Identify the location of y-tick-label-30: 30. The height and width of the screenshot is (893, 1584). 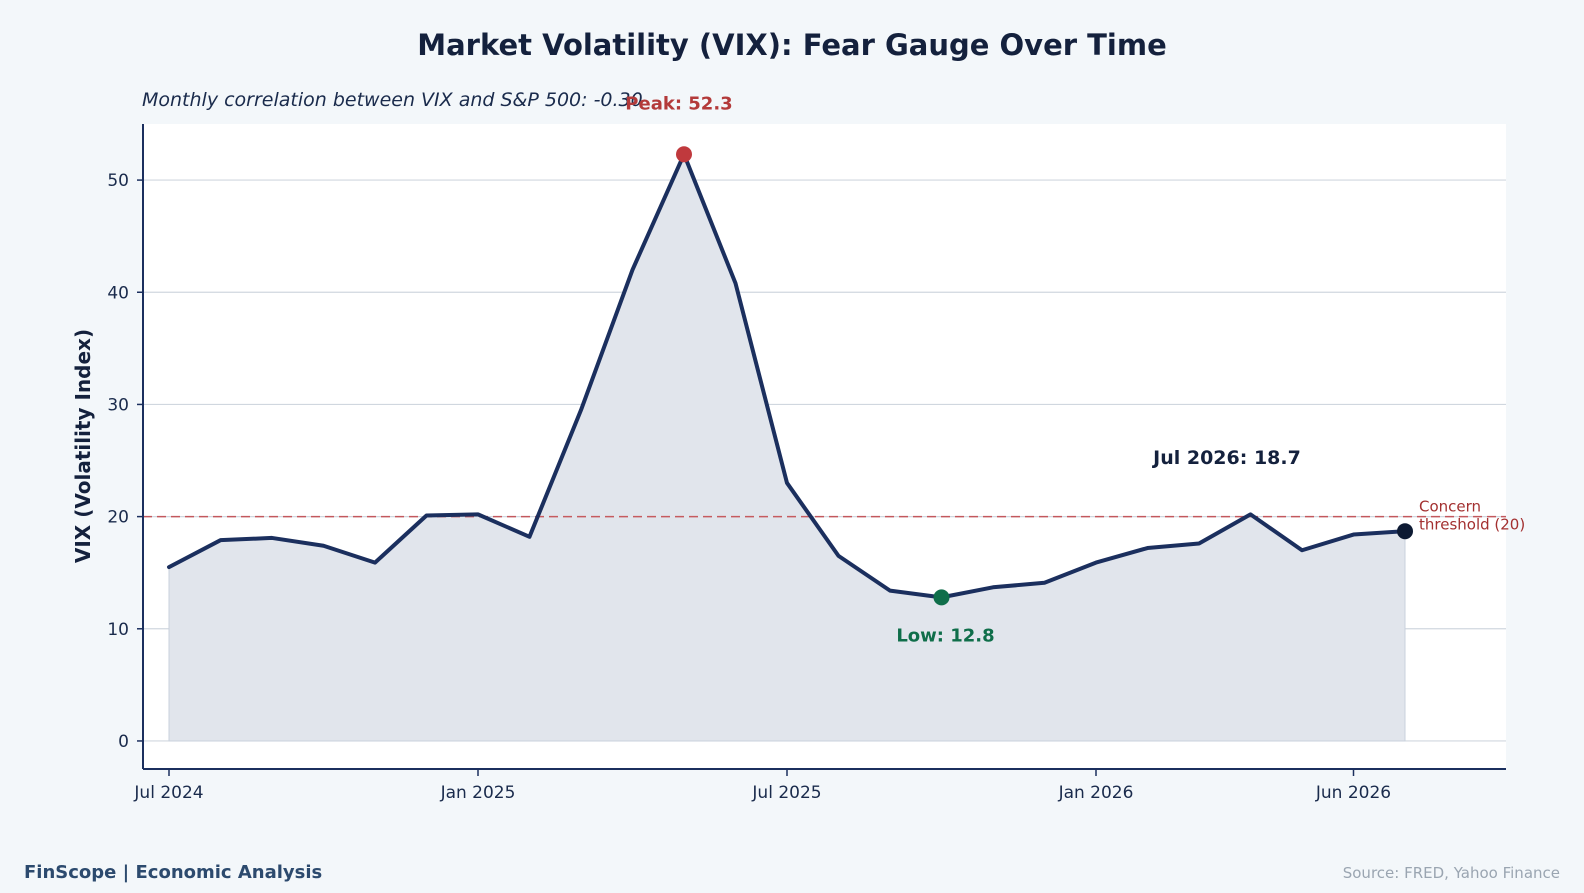
(118, 405).